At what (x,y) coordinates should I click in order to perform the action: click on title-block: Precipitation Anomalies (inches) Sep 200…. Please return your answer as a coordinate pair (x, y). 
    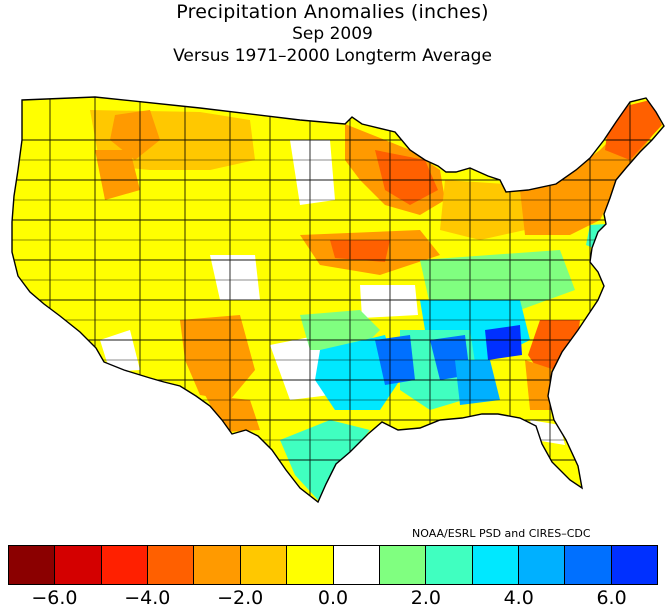
    Looking at the image, I should click on (332, 33).